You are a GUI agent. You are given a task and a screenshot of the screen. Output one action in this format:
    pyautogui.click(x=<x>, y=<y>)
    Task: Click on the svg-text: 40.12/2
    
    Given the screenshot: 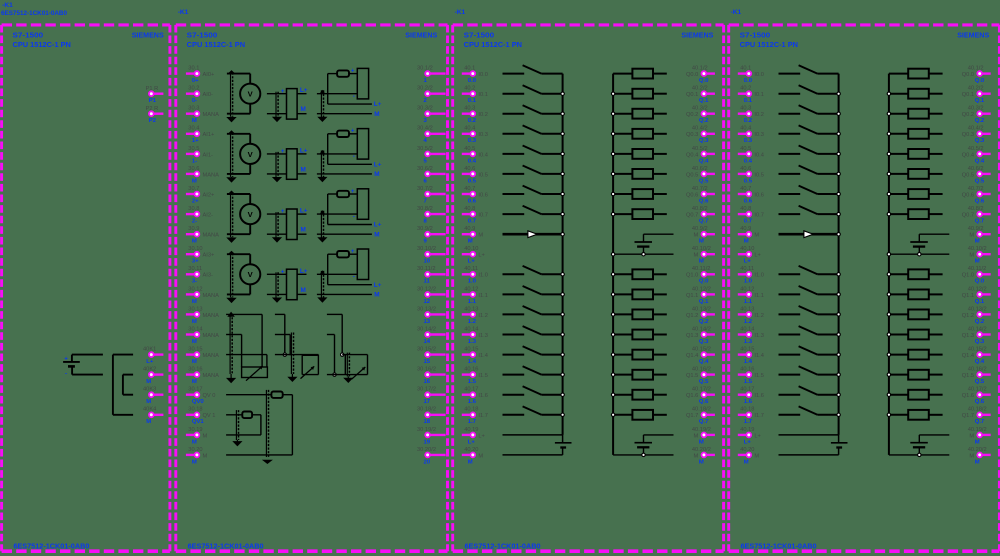 What is the action you would take?
    pyautogui.click(x=701, y=289)
    